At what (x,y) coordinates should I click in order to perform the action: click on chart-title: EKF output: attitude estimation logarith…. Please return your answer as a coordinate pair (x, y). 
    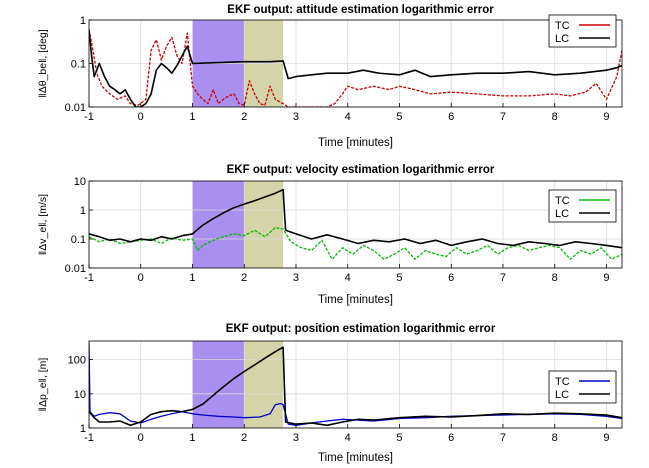
    Looking at the image, I should click on (360, 10).